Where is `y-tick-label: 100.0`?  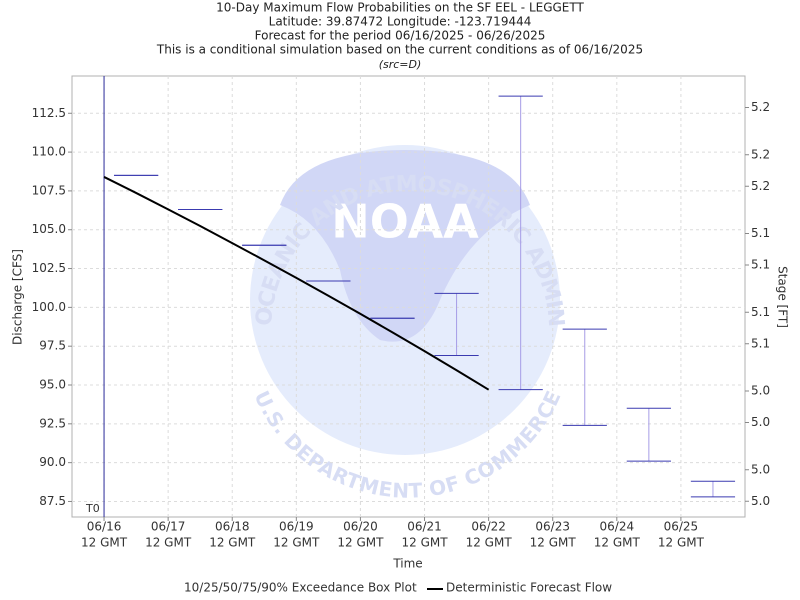 y-tick-label: 100.0 is located at coordinates (49, 307).